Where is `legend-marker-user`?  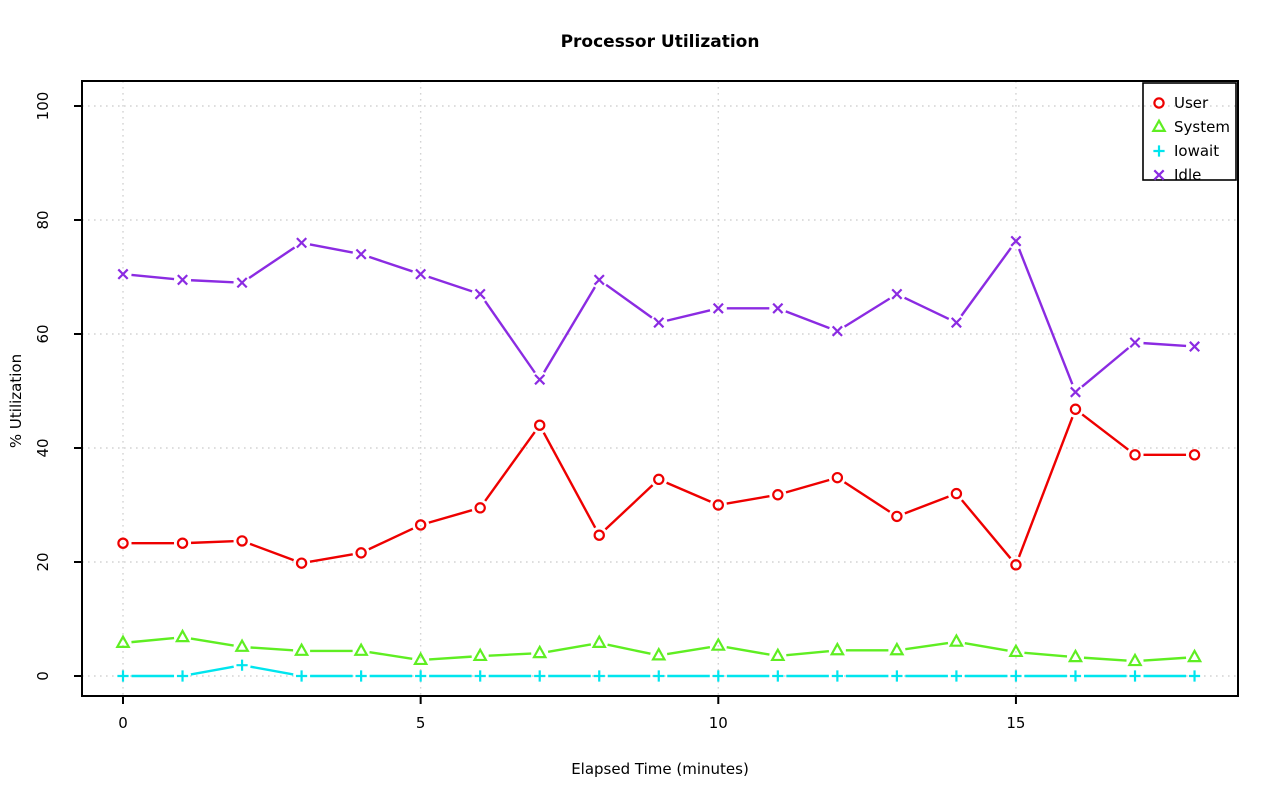
legend-marker-user is located at coordinates (1159, 103).